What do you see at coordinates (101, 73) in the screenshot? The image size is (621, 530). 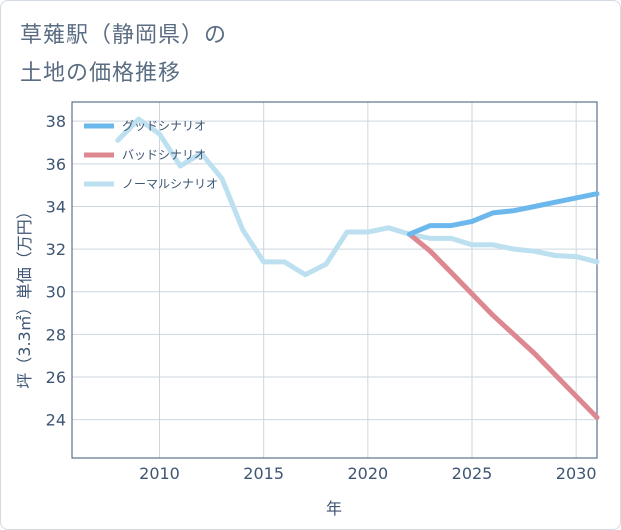 I see `chart-title-line2: 土地の価格推移` at bounding box center [101, 73].